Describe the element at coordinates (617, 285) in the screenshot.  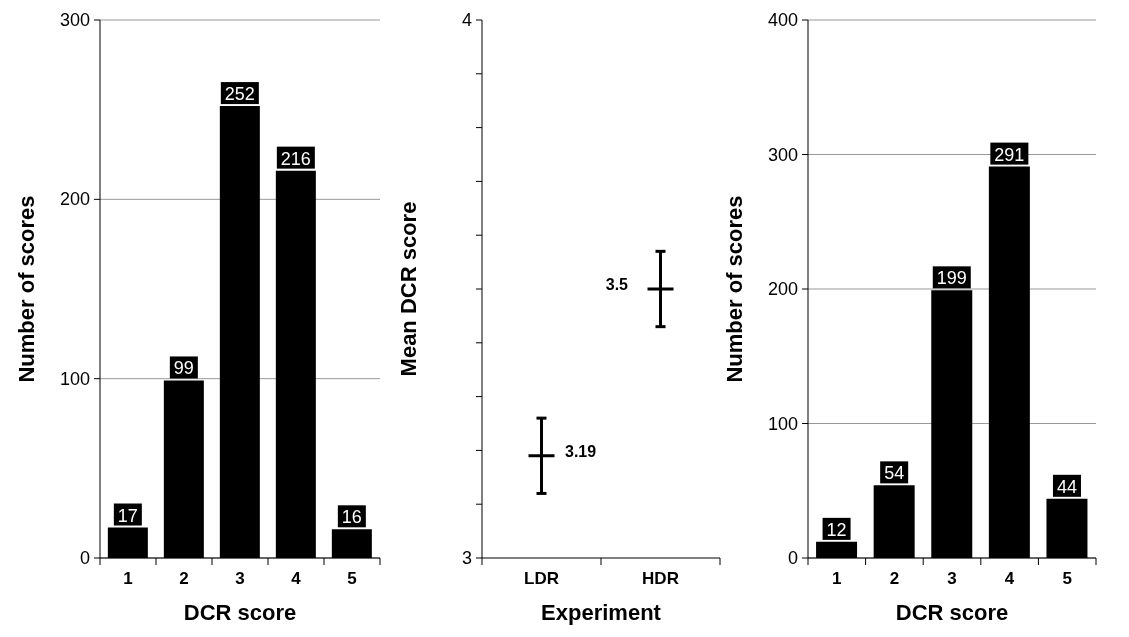
I see `data-label: 3.5` at that location.